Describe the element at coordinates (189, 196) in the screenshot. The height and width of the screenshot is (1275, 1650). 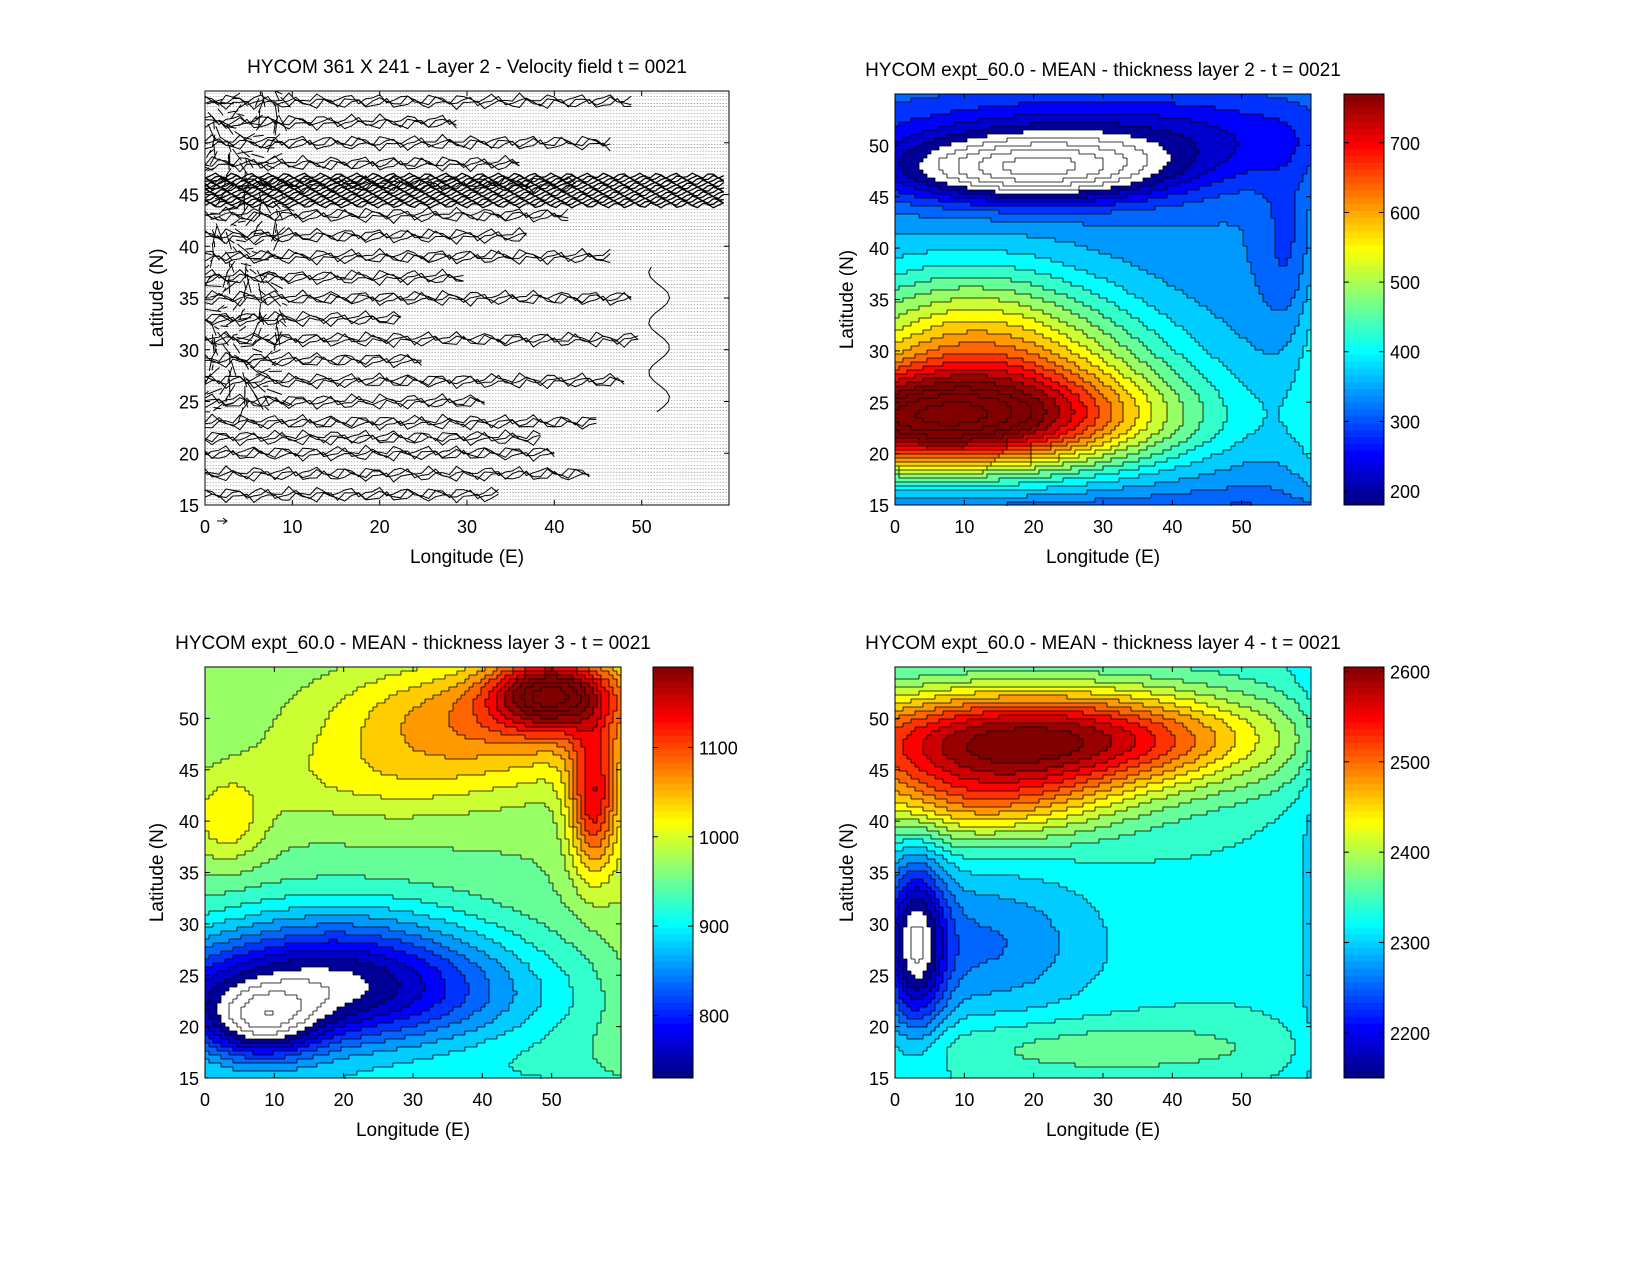
I see `y-tick-label: 45` at that location.